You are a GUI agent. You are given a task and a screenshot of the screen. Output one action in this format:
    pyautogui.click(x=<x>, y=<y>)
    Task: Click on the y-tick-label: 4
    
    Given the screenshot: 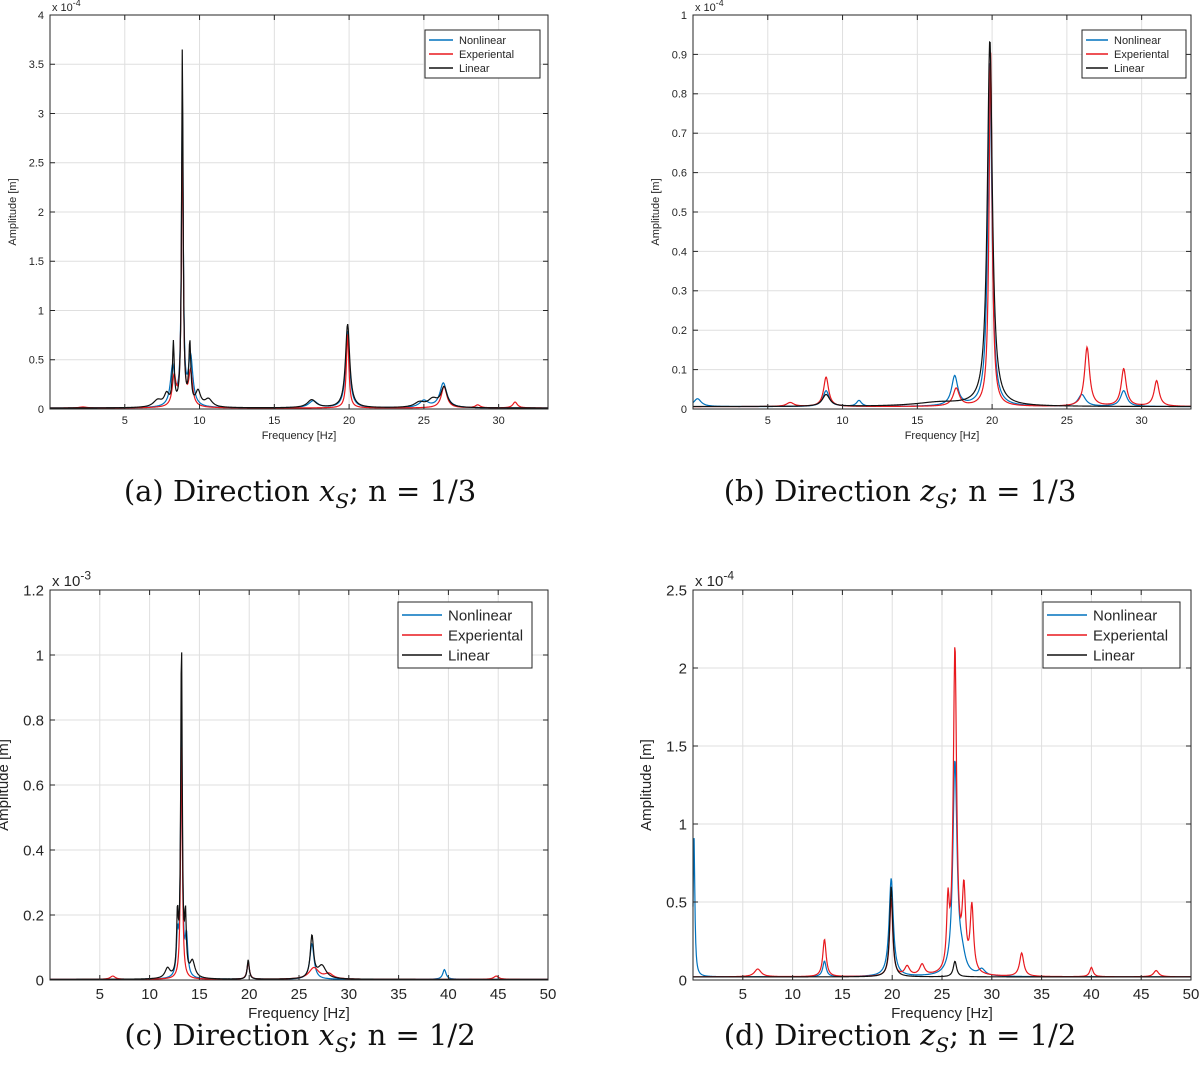 What is the action you would take?
    pyautogui.click(x=41, y=16)
    